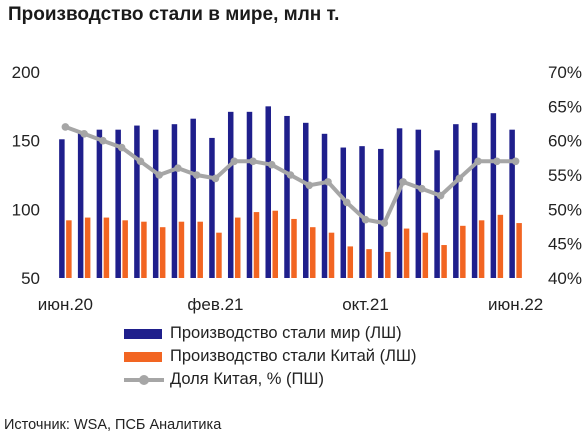  What do you see at coordinates (174, 14) in the screenshot?
I see `chart-title: Производство стали в мире, млн т.` at bounding box center [174, 14].